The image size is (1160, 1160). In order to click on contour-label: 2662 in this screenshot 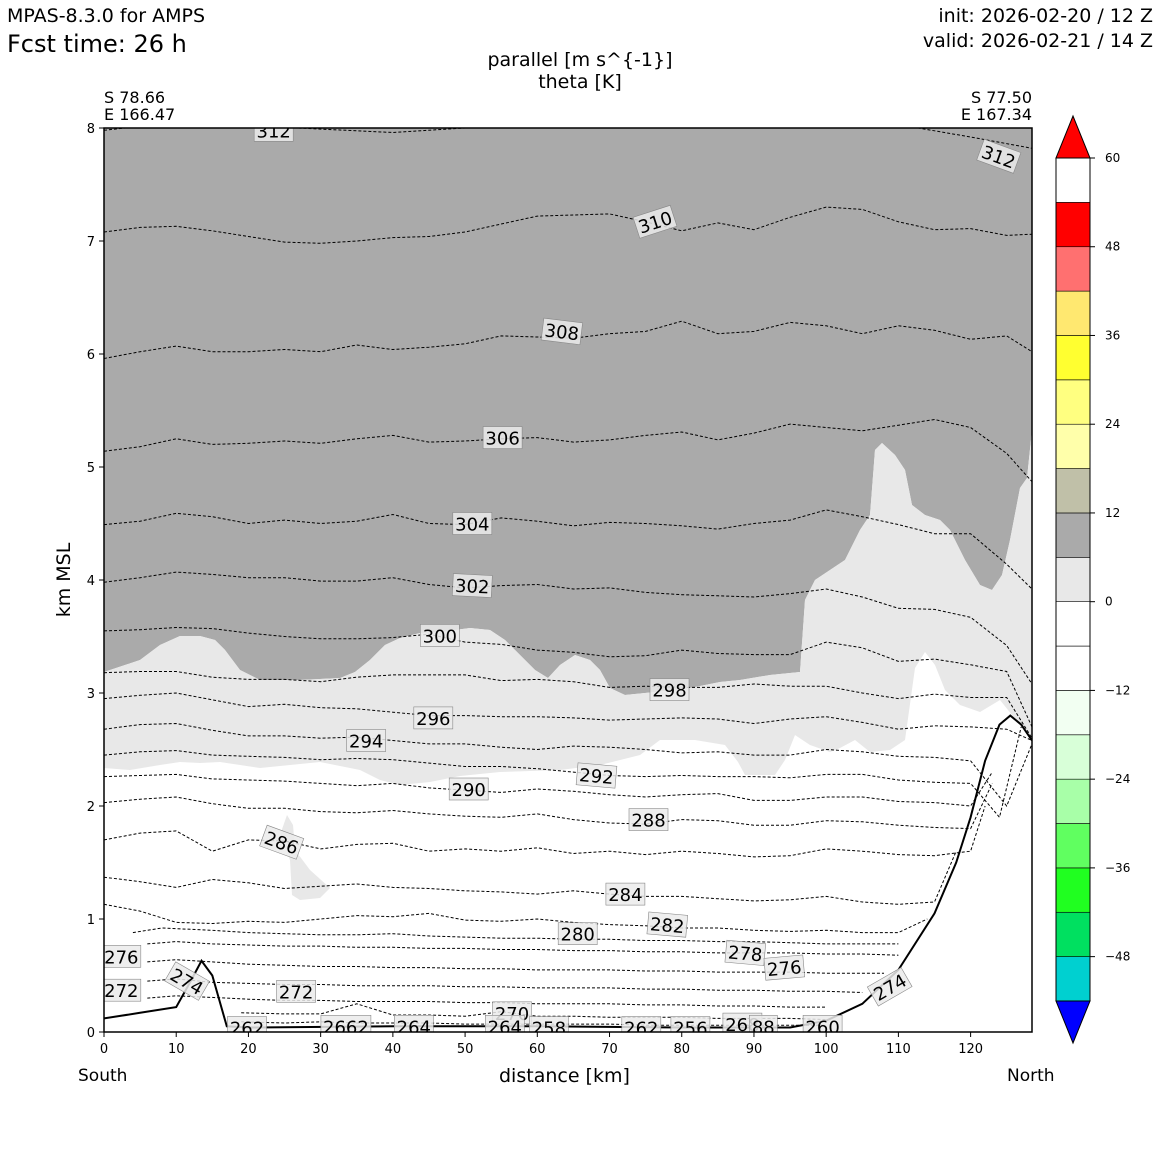, I will do `click(346, 1026)`.